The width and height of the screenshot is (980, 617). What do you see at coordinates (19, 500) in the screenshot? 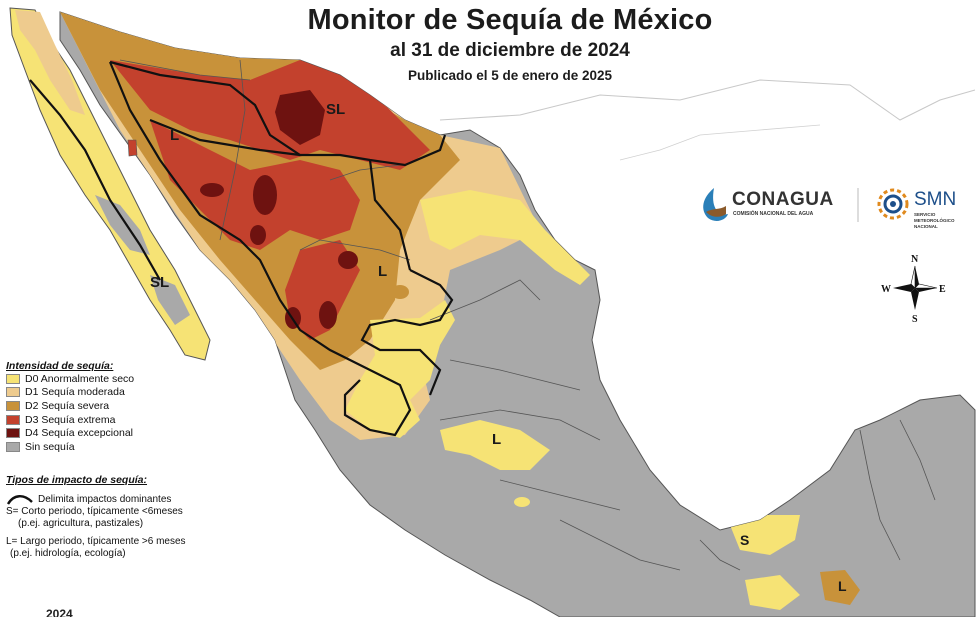
I see `impact-line-symbol` at bounding box center [19, 500].